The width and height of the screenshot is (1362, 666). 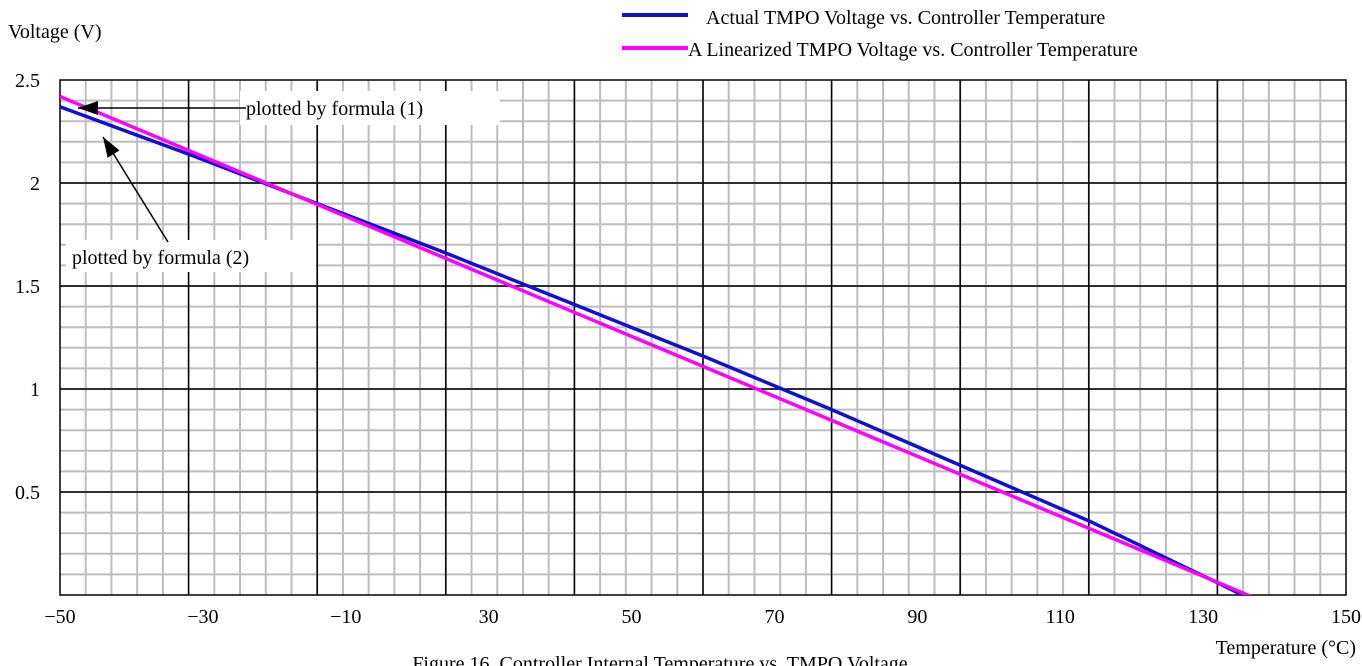 I want to click on x-tick-label: 90, so click(x=917, y=617).